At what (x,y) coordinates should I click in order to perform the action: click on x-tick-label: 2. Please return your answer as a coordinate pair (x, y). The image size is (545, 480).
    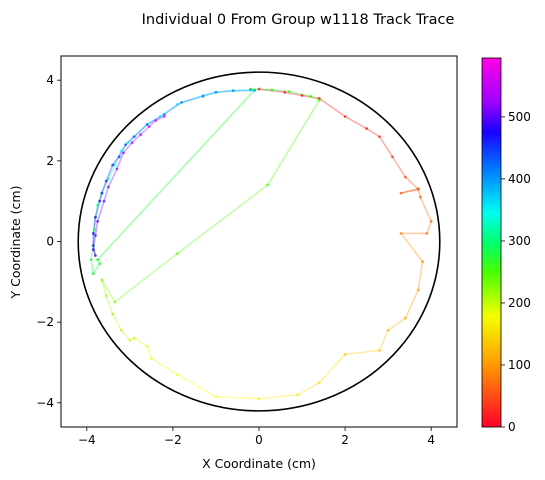
    Looking at the image, I should click on (345, 440).